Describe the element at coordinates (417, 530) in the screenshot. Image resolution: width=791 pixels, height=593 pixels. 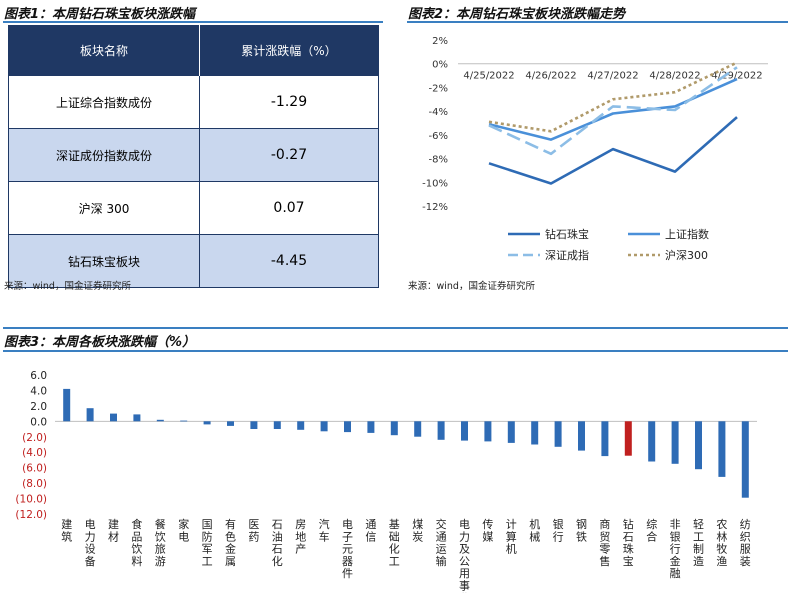
I see `x-tick-label: 煤炭` at that location.